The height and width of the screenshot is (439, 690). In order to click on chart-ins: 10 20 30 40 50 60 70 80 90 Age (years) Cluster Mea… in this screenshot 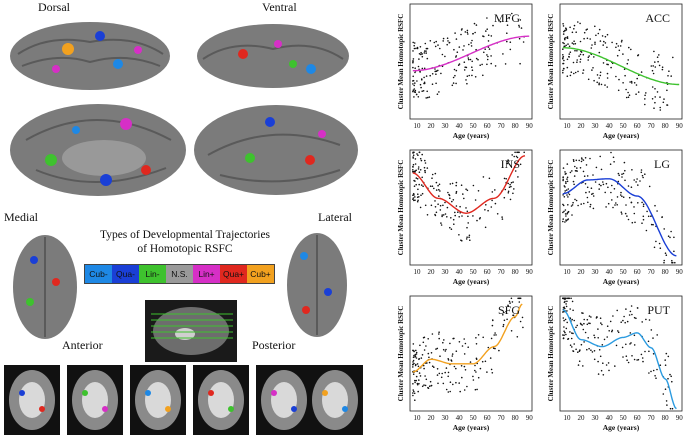, I will do `click(461, 218)`.